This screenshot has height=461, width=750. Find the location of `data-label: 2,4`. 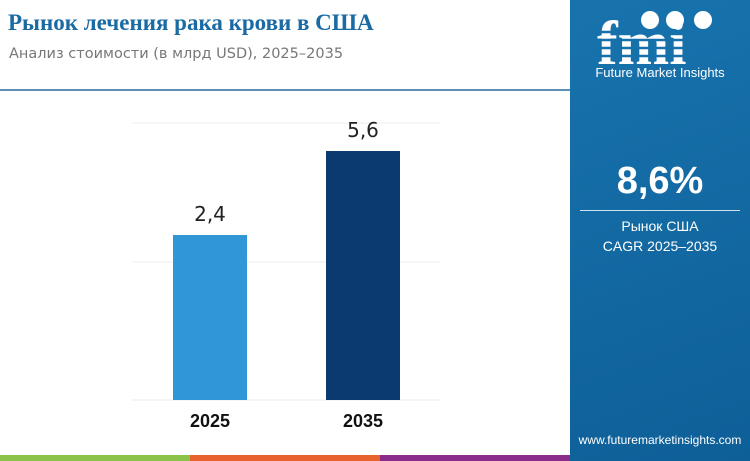

data-label: 2,4 is located at coordinates (210, 214).